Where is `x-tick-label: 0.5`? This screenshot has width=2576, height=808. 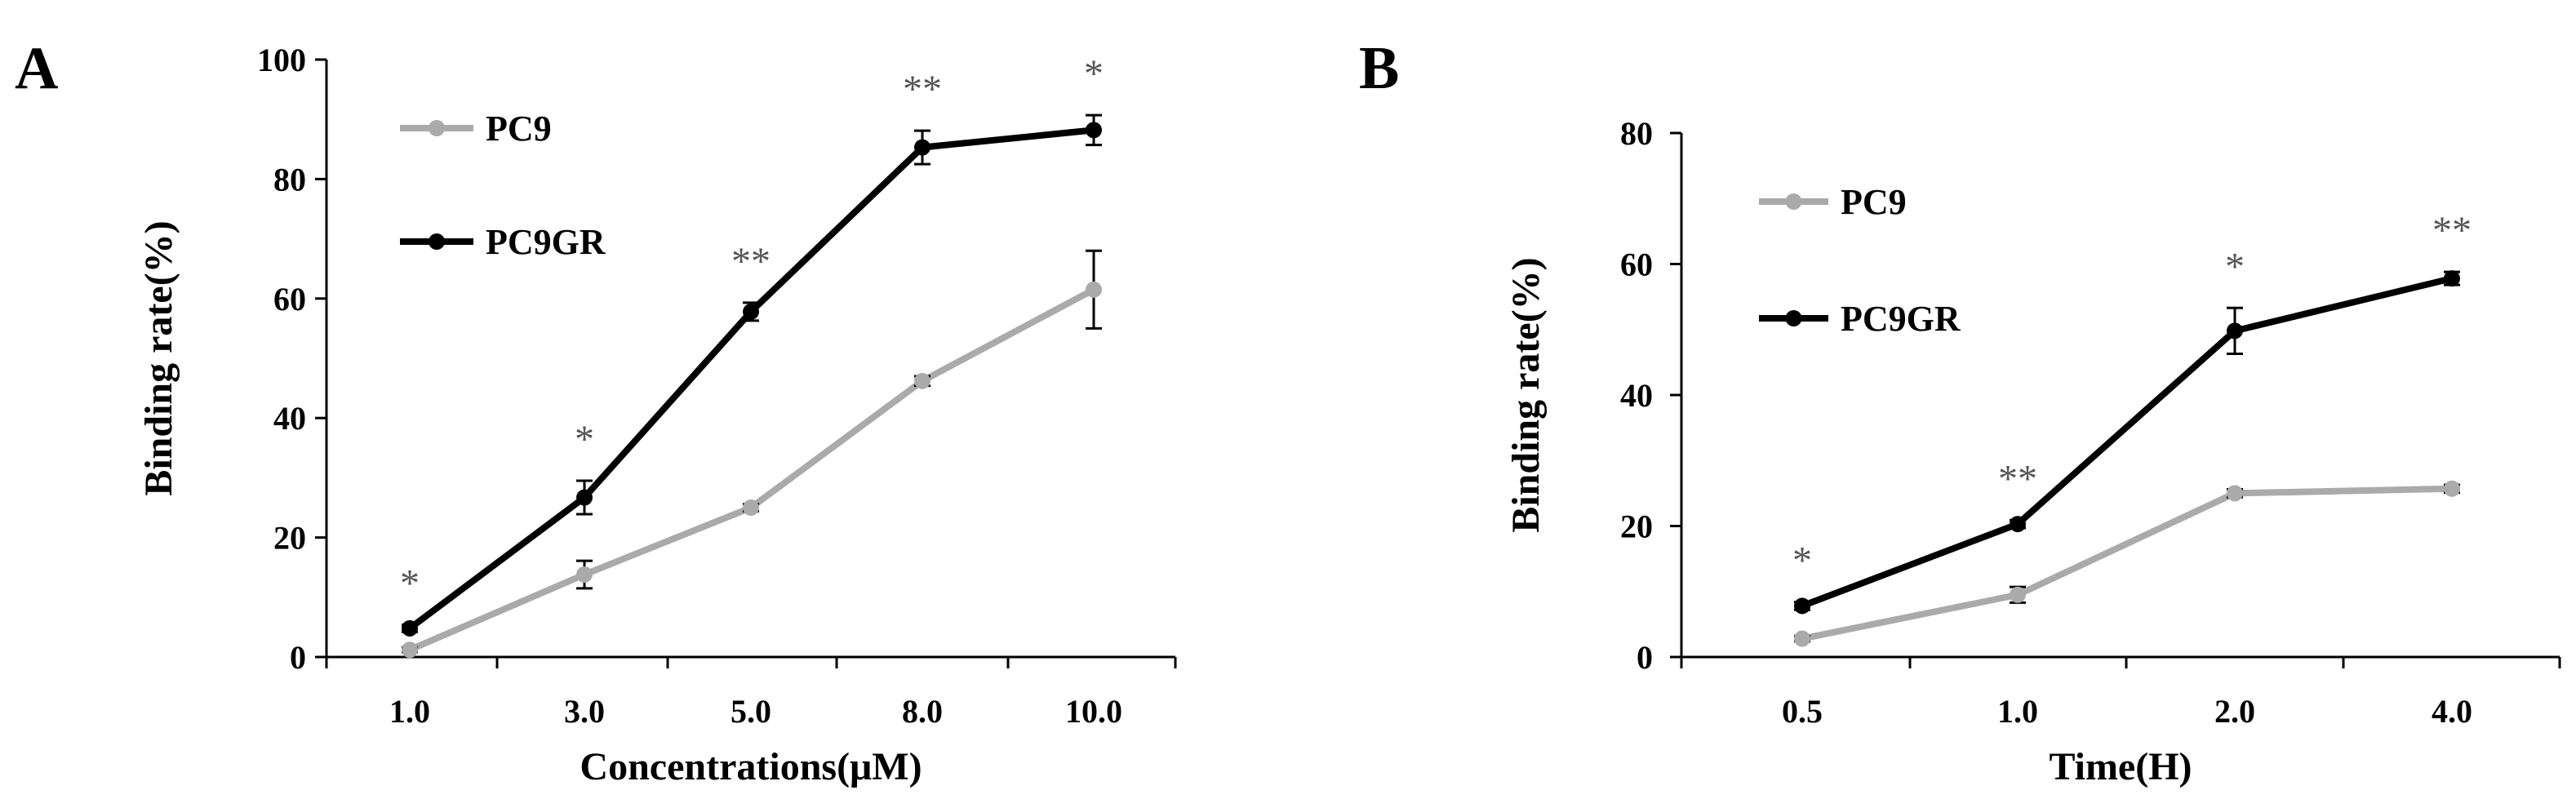 x-tick-label: 0.5 is located at coordinates (1802, 711).